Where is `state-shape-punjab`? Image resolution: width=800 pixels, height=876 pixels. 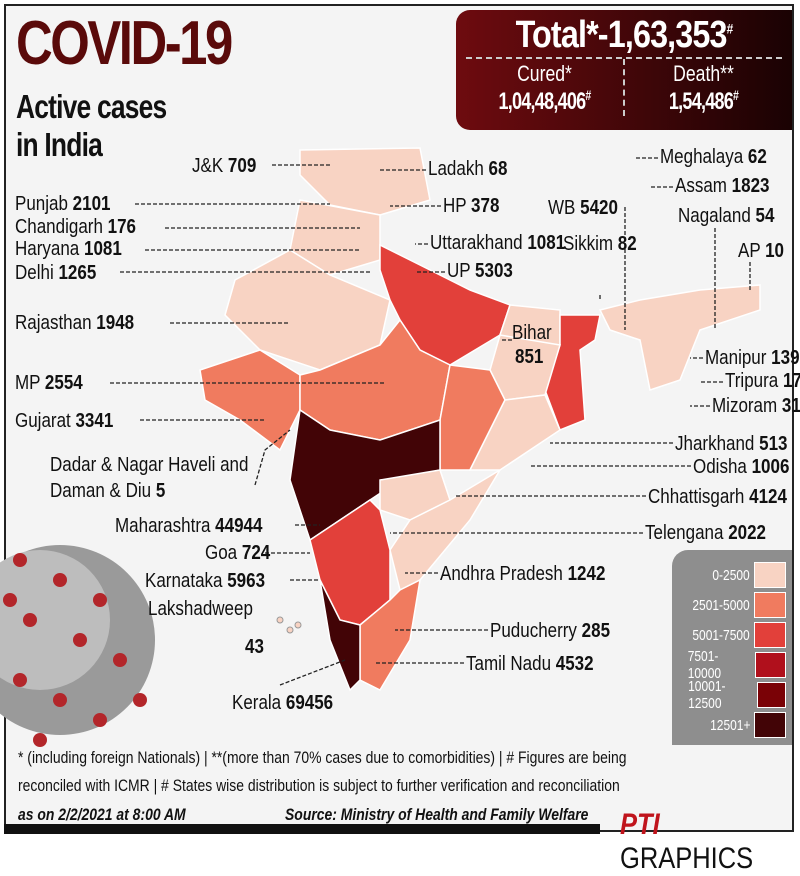
state-shape-punjab is located at coordinates (335, 237).